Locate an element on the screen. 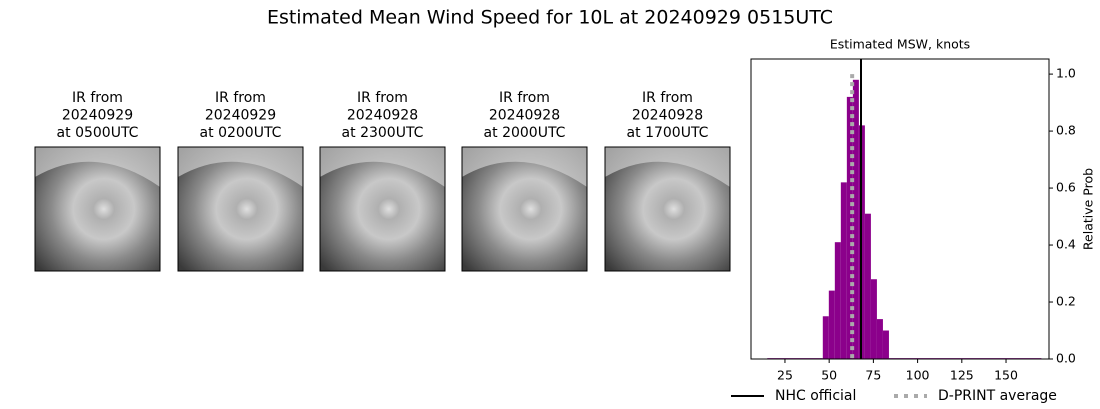  x-tick-label: 50 is located at coordinates (829, 375).